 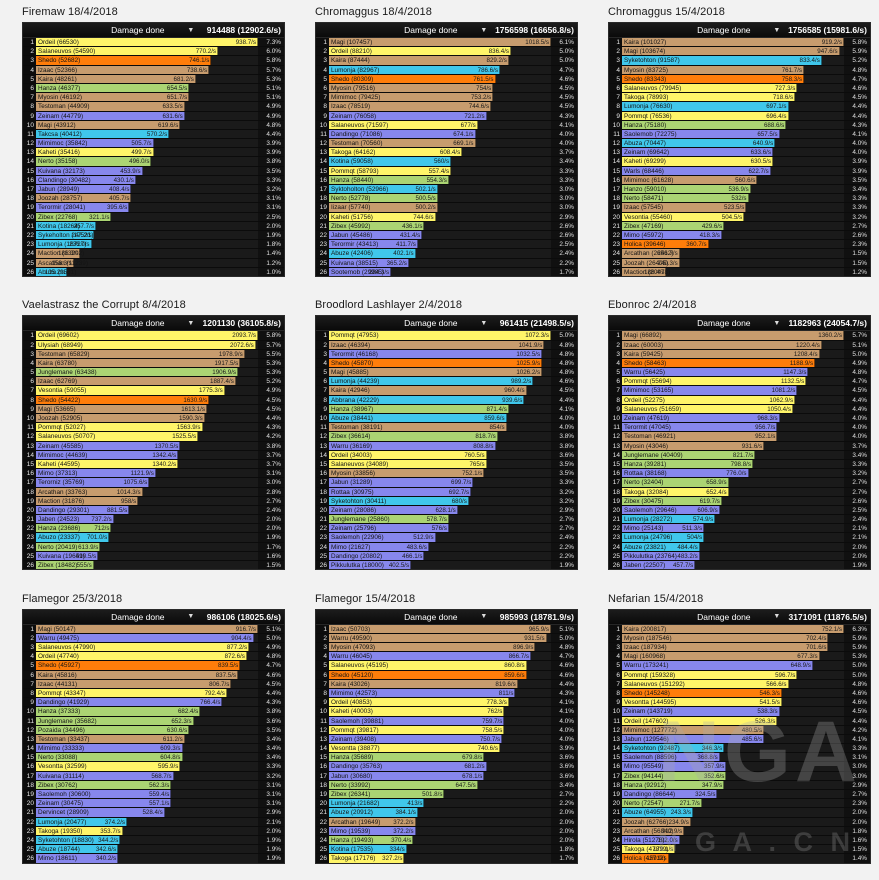 I want to click on meter-row: 21 Dervincet (28909) 528.4/s 2.9%, so click(x=153, y=813).